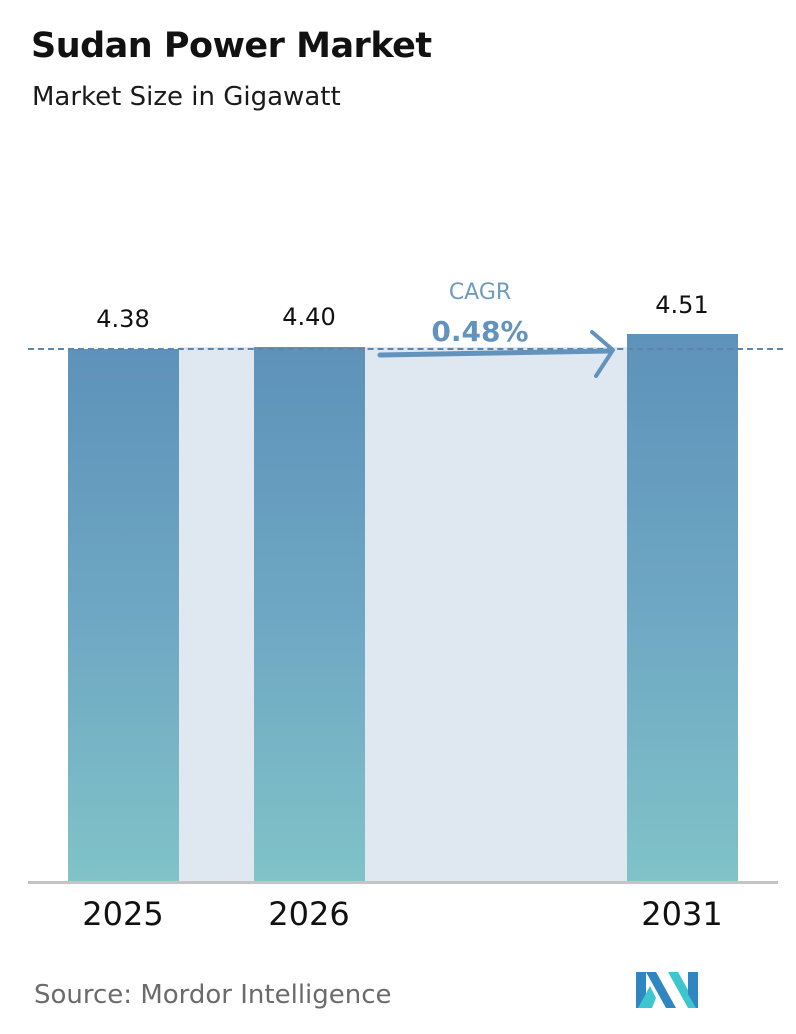  Describe the element at coordinates (480, 331) in the screenshot. I see `cagr-value: 0.48%` at that location.